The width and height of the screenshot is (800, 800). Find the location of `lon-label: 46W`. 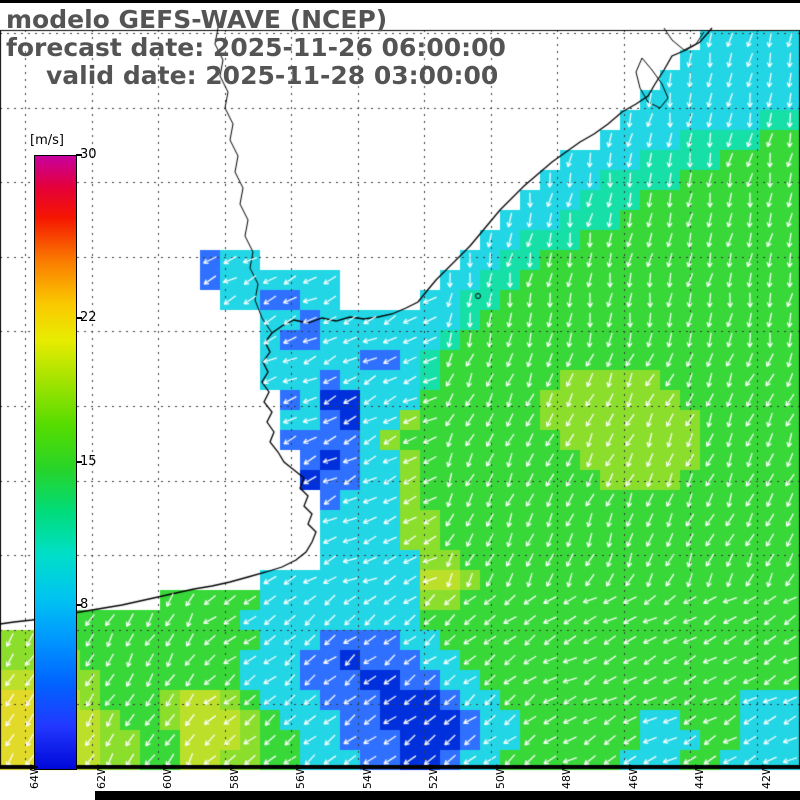

lon-label: 46W is located at coordinates (633, 776).